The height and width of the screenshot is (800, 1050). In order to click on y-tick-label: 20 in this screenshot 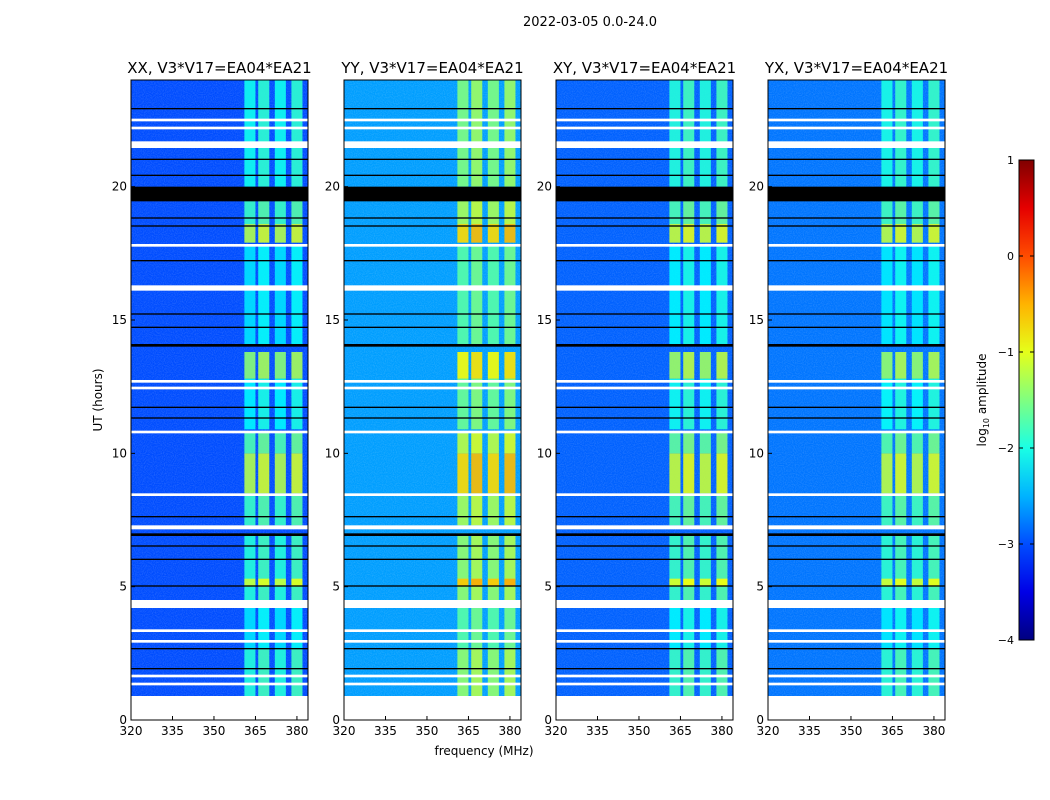, I will do `click(332, 187)`.